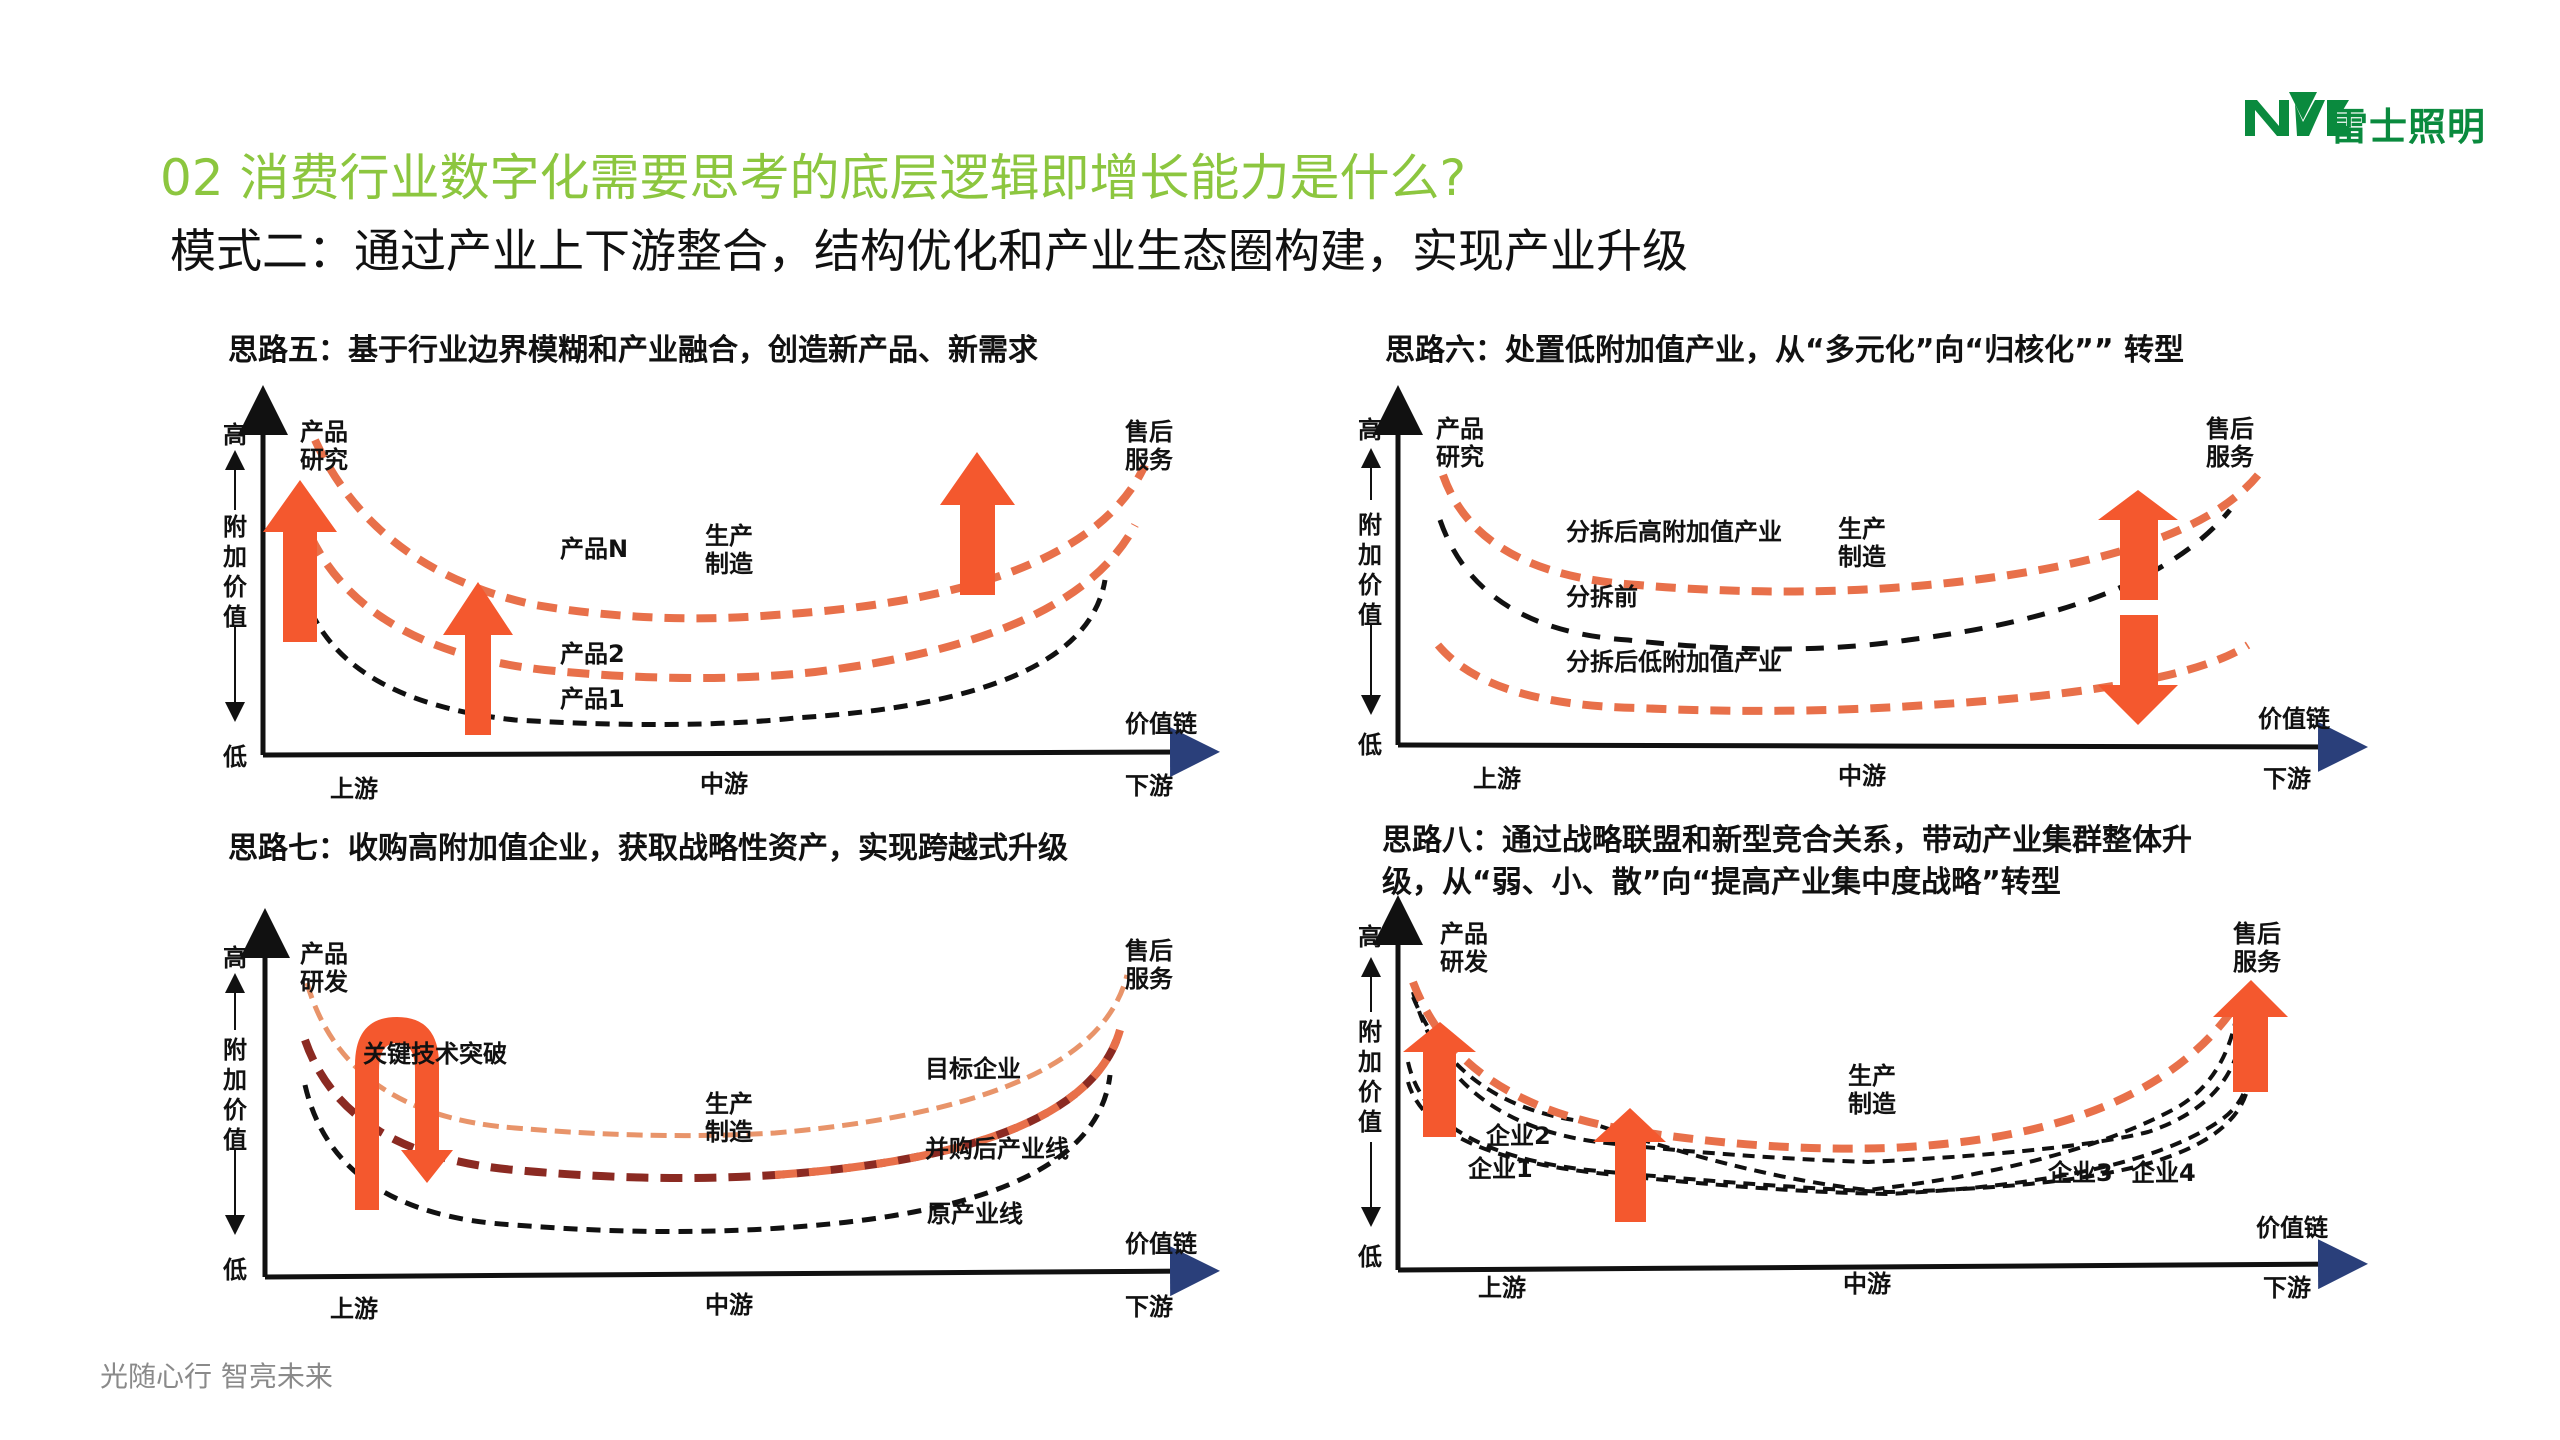  What do you see at coordinates (216, 1376) in the screenshot?
I see `footer-slogan: 光随心行 智亮未来` at bounding box center [216, 1376].